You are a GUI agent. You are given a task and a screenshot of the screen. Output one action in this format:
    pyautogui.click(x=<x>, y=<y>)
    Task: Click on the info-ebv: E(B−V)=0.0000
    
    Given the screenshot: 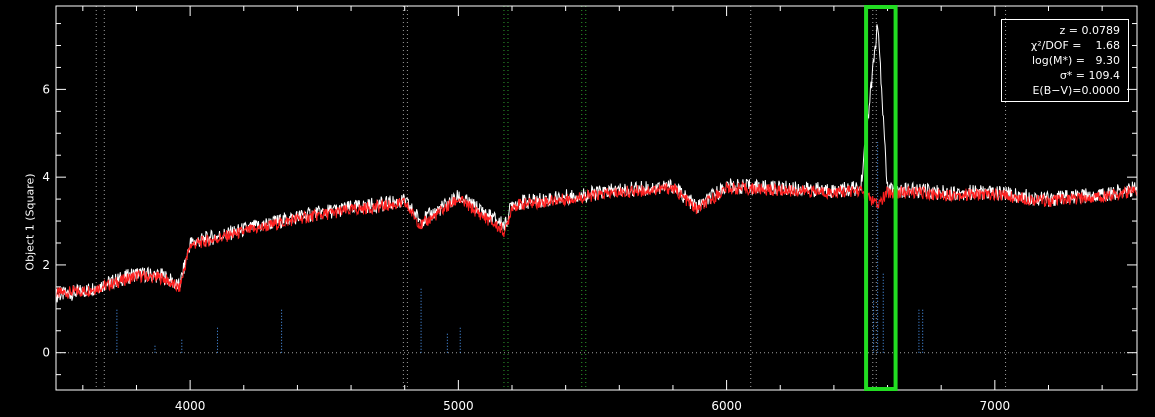 What is the action you would take?
    pyautogui.click(x=1076, y=90)
    